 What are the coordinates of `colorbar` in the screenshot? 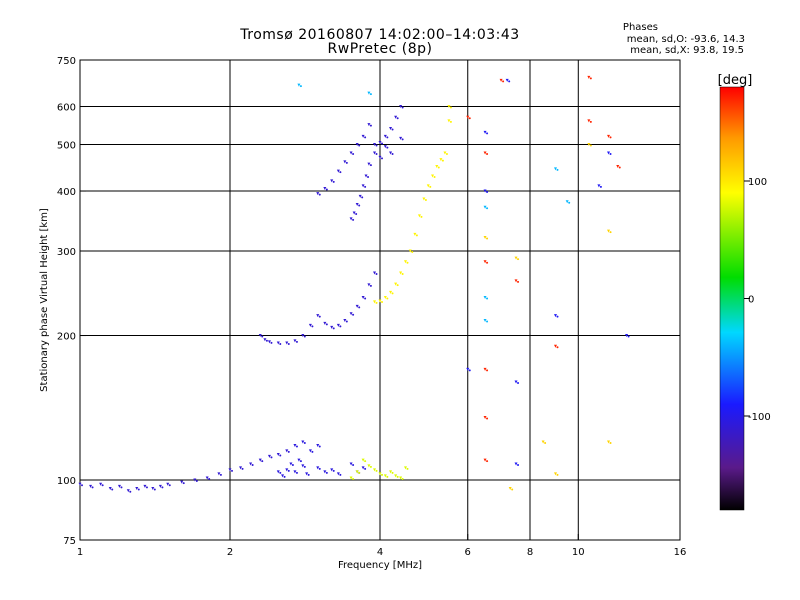 It's located at (732, 298).